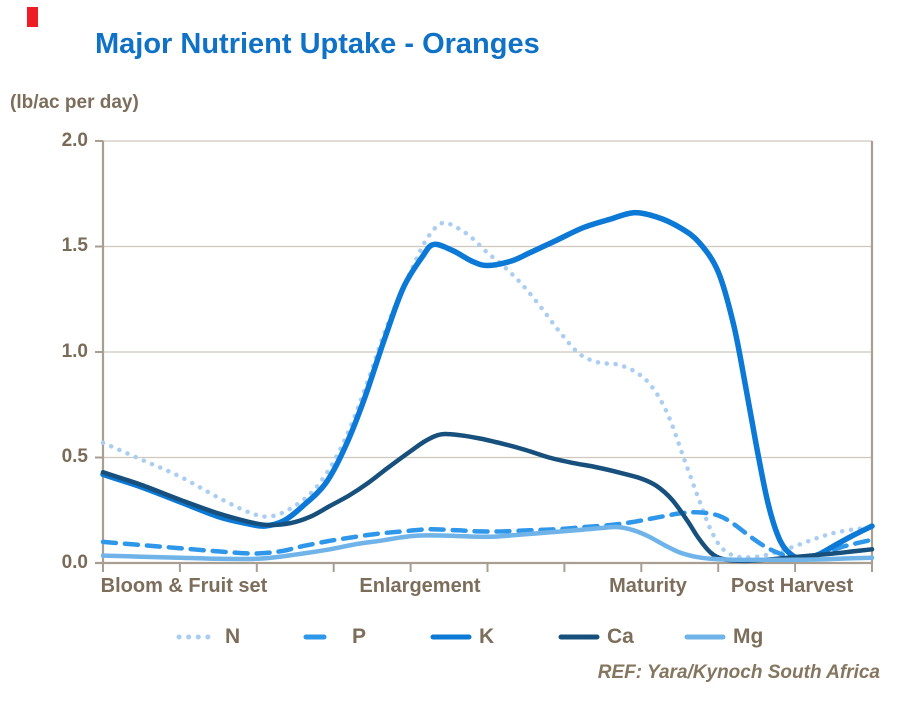 This screenshot has width=913, height=707. Describe the element at coordinates (317, 44) in the screenshot. I see `chart-title: Major Nutrient Uptake - Oranges` at that location.